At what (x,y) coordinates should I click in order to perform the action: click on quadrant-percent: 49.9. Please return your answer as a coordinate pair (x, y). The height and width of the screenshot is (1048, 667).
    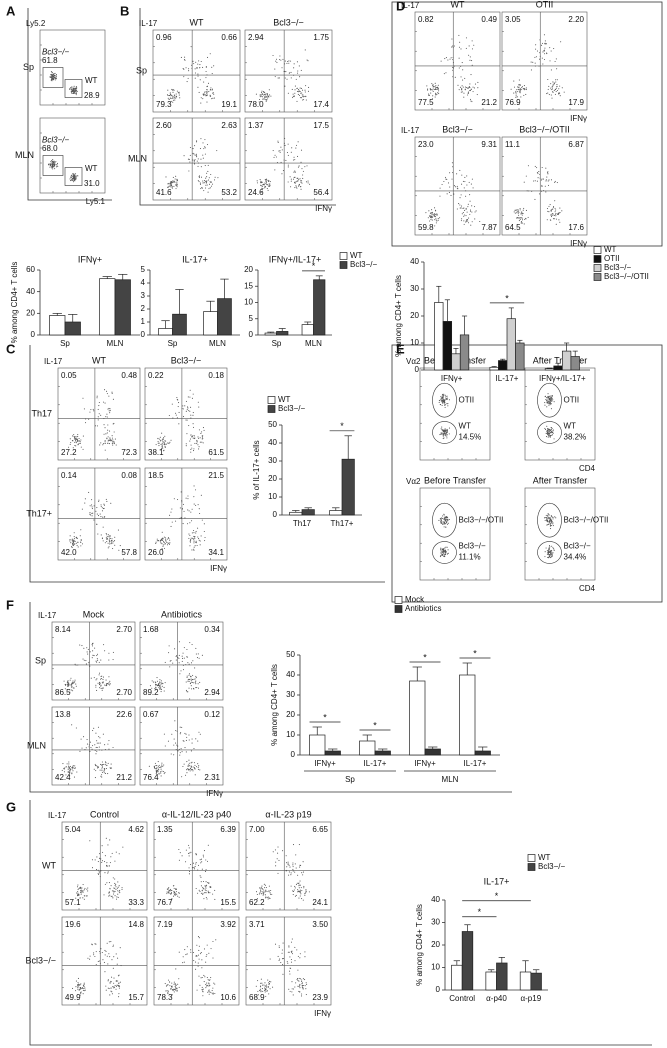
    Looking at the image, I should click on (73, 997).